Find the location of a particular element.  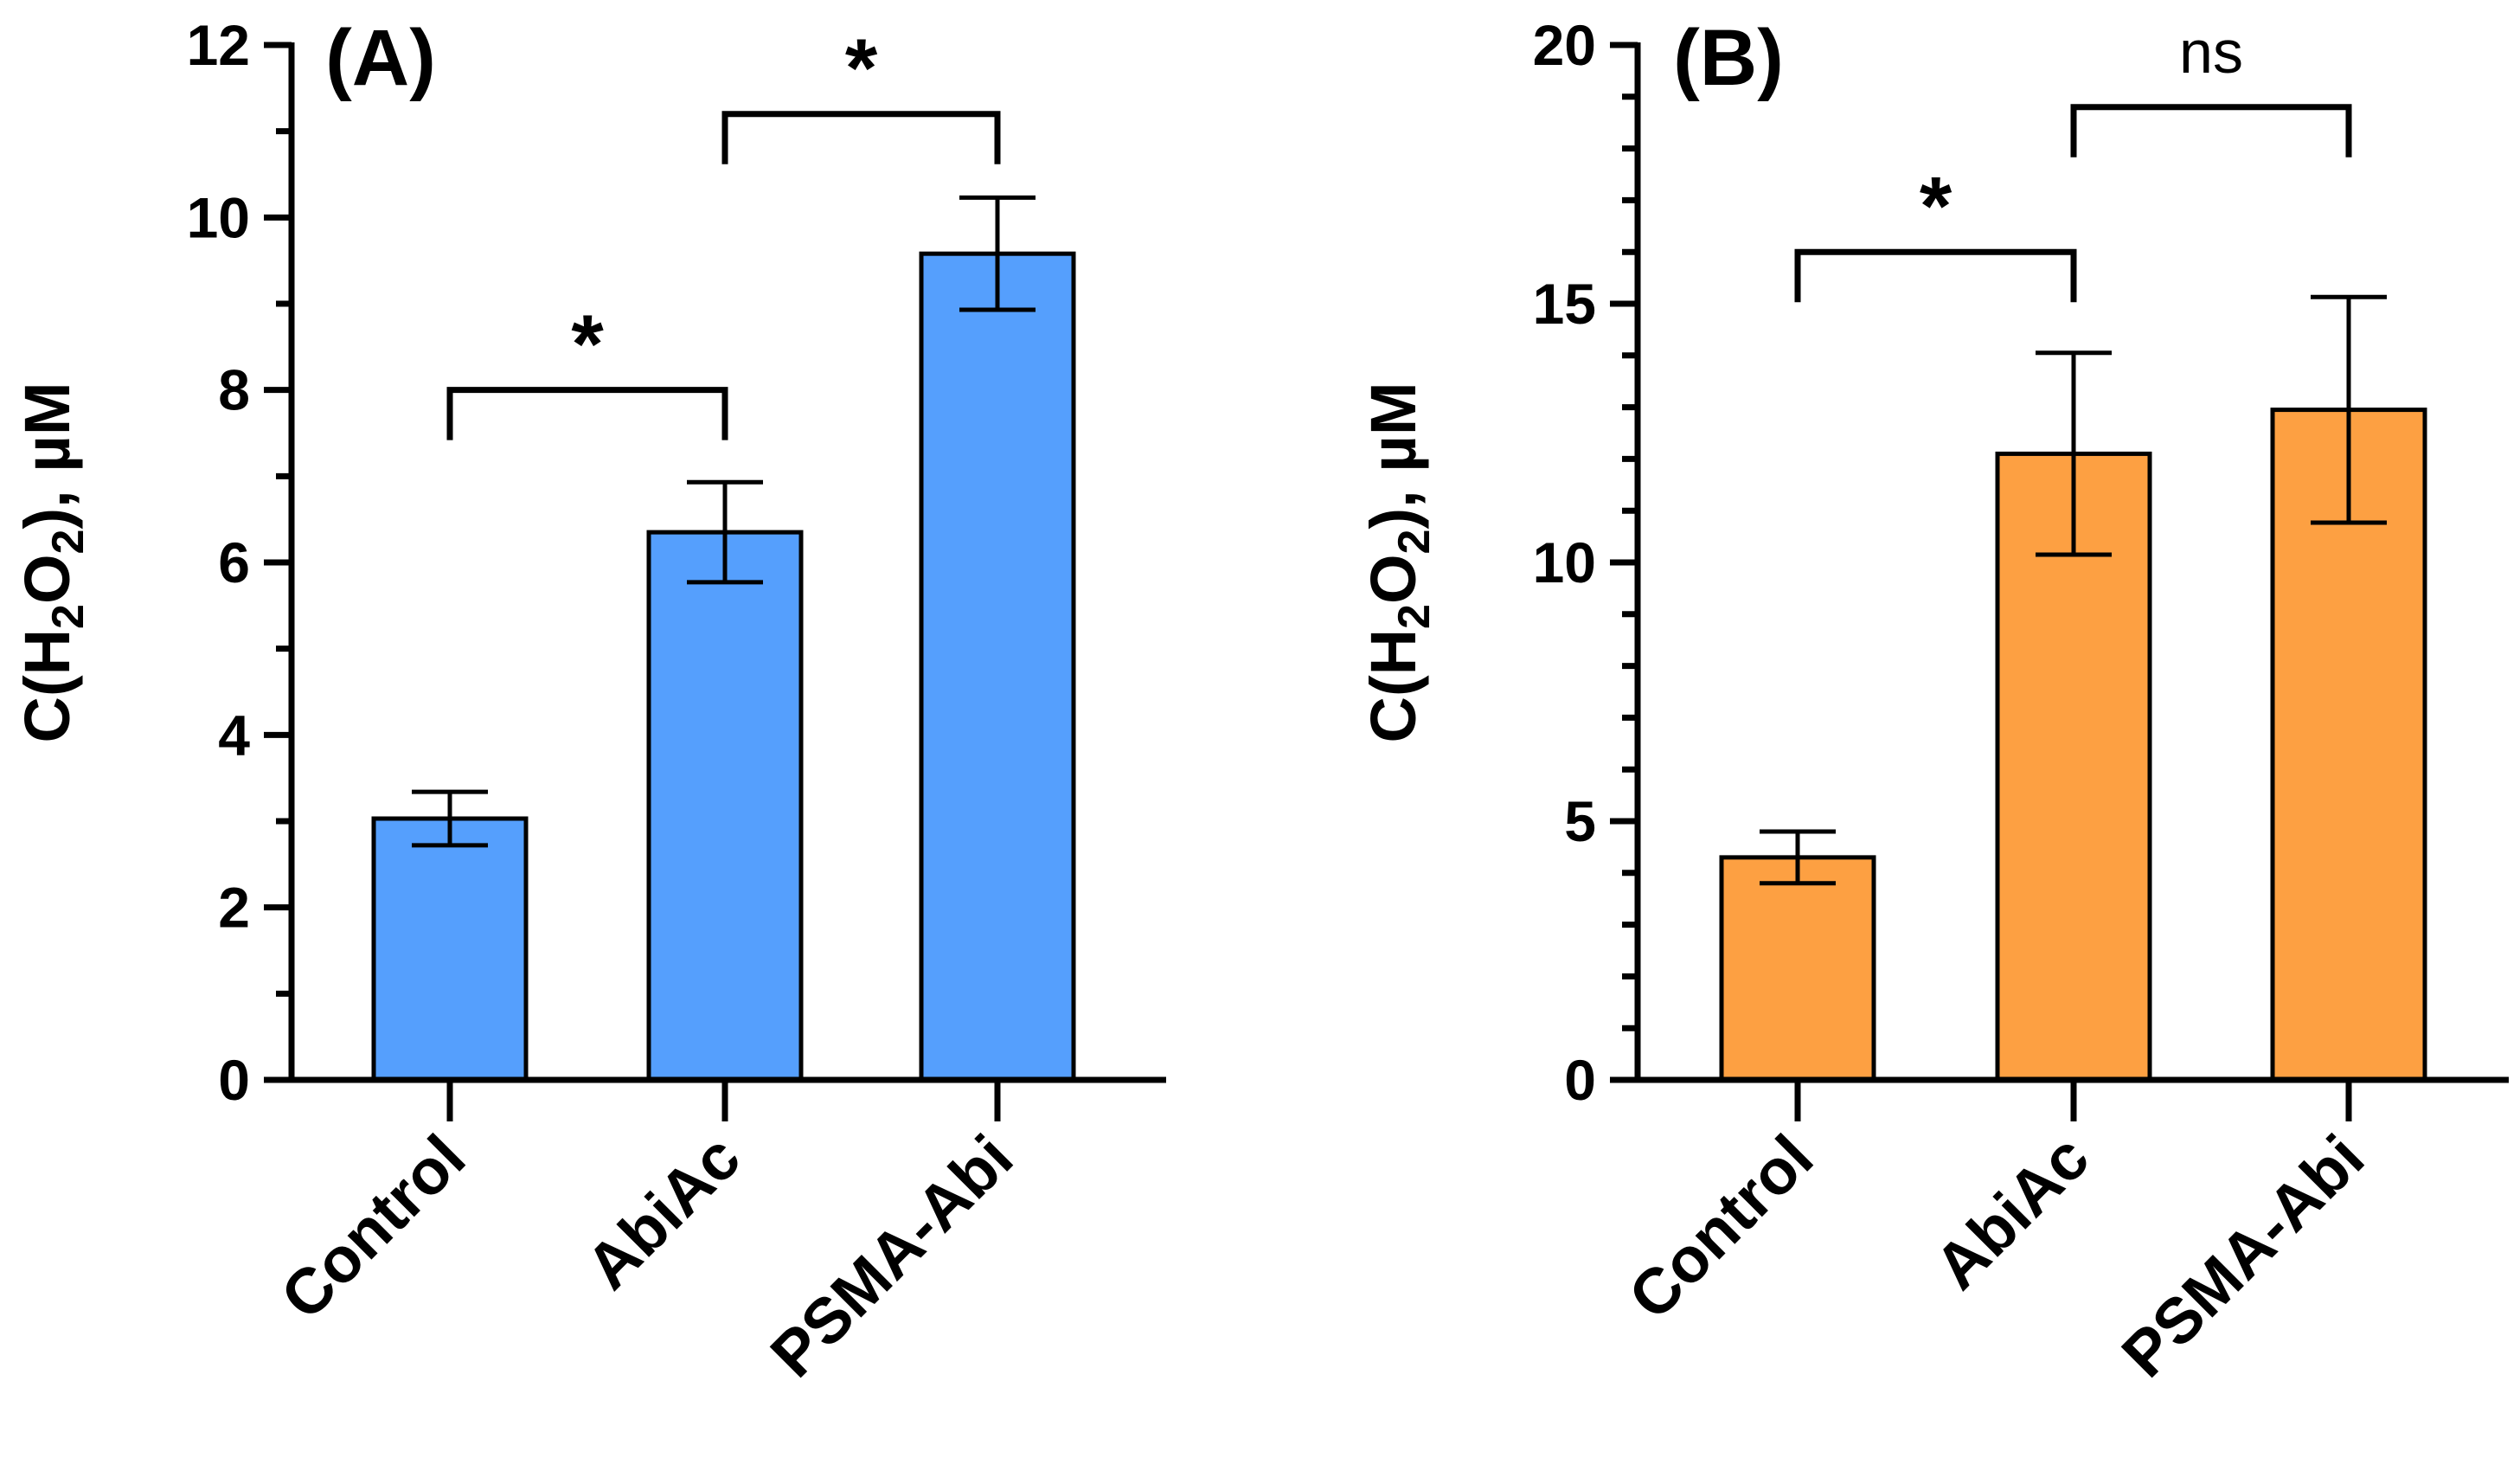

significance-label: ns is located at coordinates (2211, 52).